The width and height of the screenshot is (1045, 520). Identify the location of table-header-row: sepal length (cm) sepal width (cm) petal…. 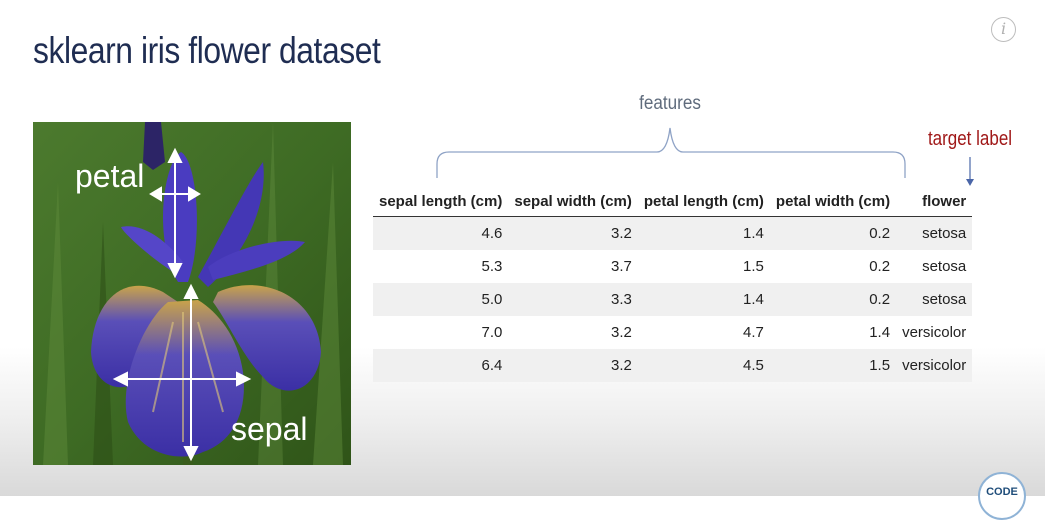
(673, 201).